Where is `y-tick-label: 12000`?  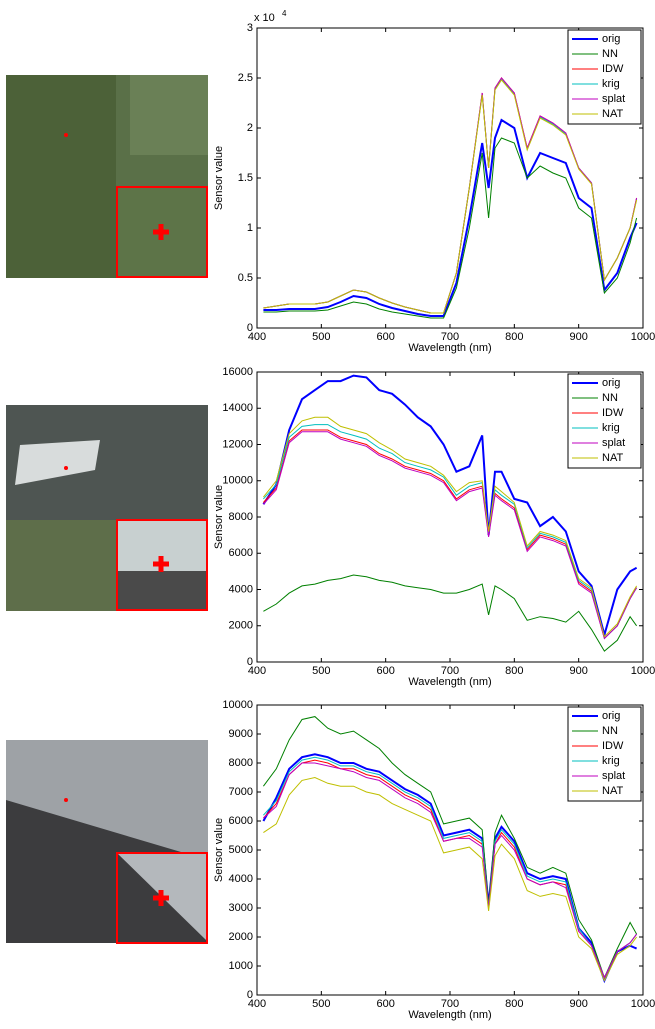
y-tick-label: 12000 is located at coordinates (237, 444).